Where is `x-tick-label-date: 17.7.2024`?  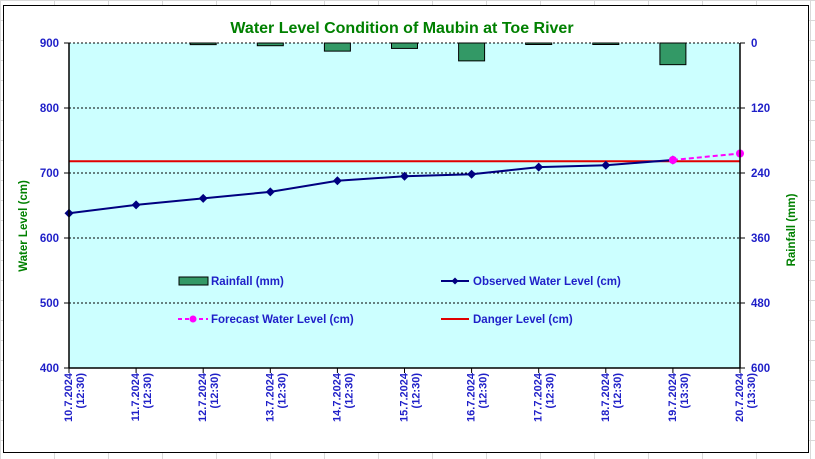
x-tick-label-date: 17.7.2024 is located at coordinates (539, 397).